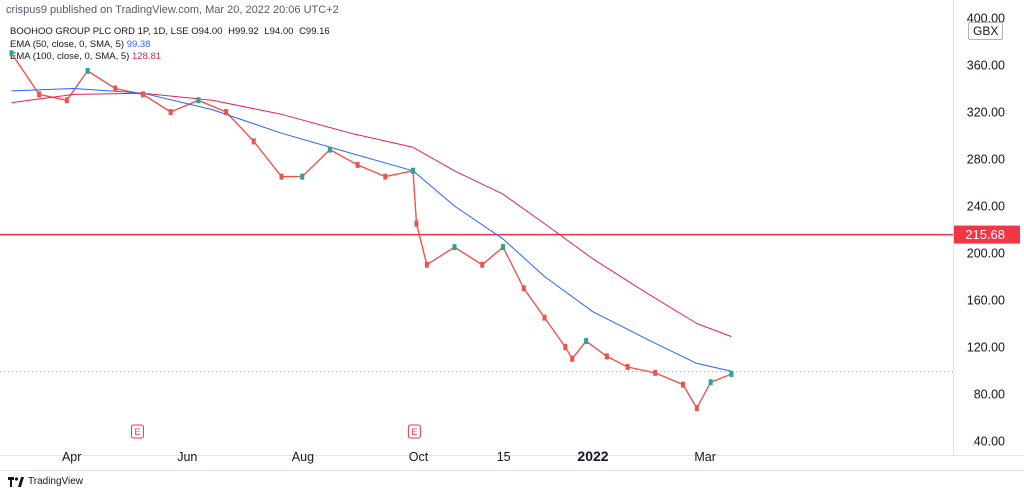 The image size is (1024, 497). I want to click on legend-ema50-row: EMA (50, close, 0, SMA, 5) 99.38, so click(171, 45).